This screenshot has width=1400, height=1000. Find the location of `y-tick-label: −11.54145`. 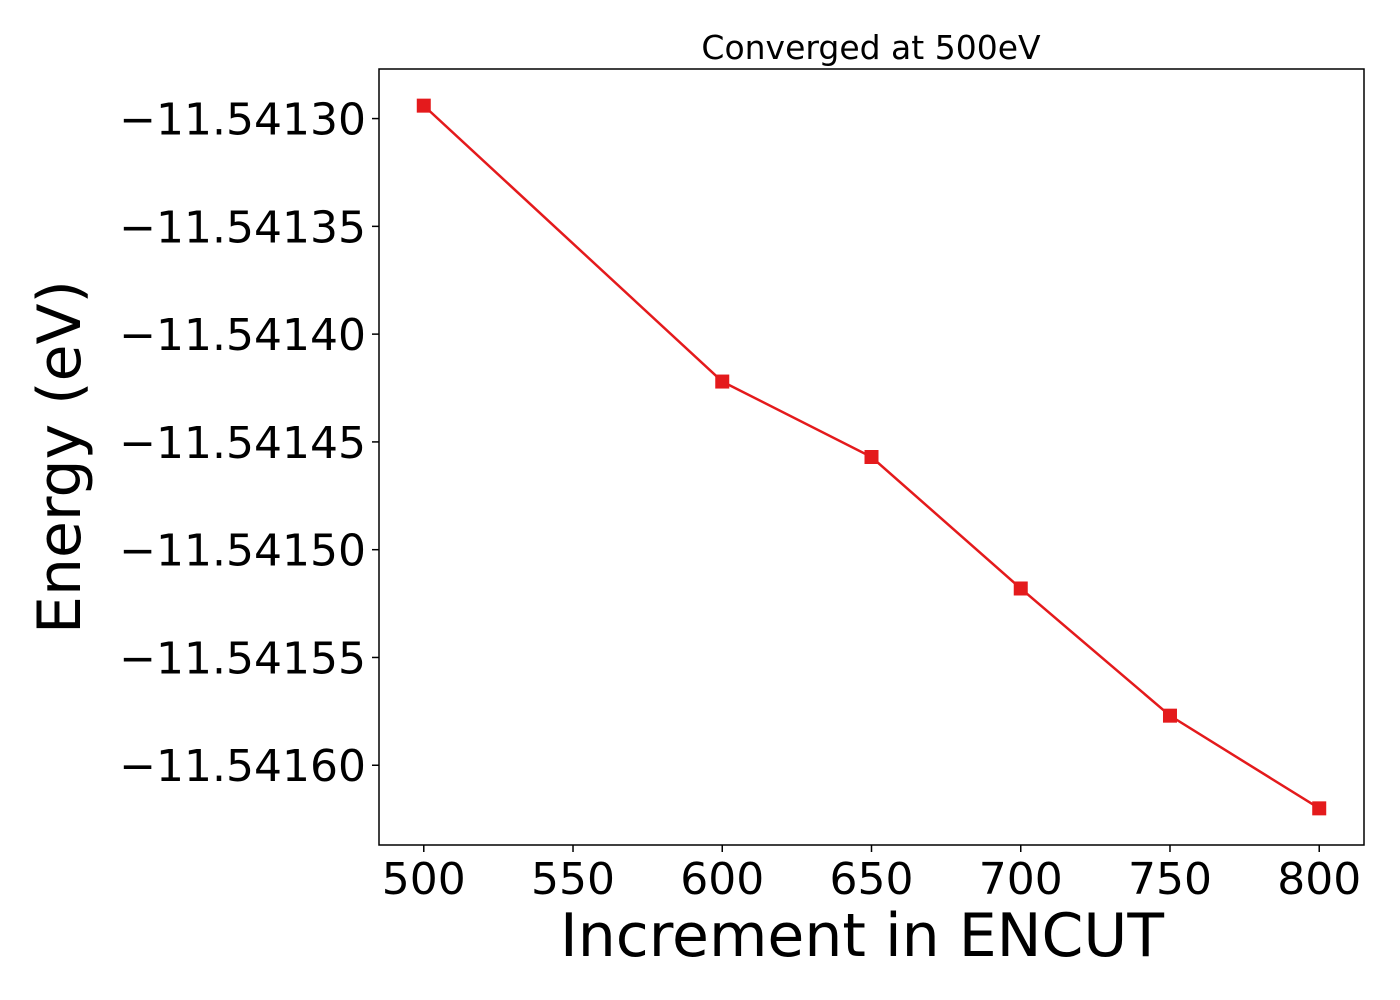

y-tick-label: −11.54145 is located at coordinates (242, 443).